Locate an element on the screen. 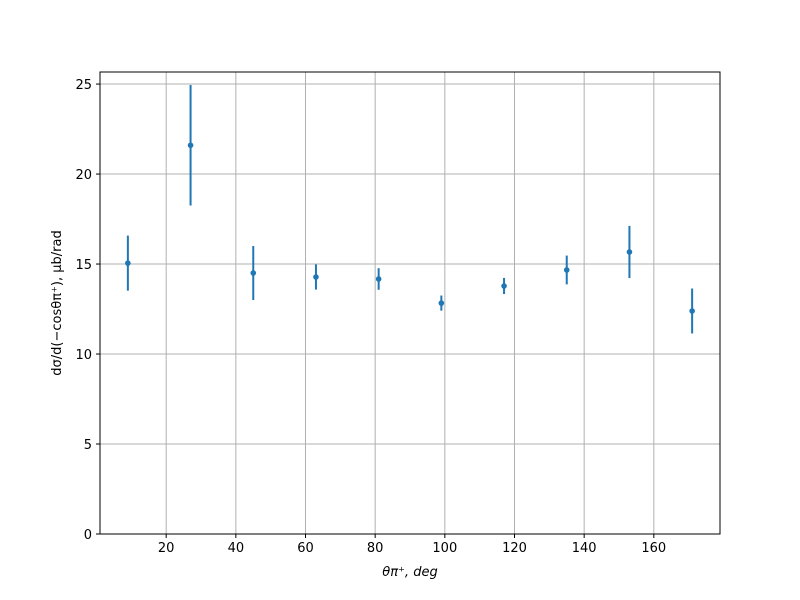 Image resolution: width=800 pixels, height=600 pixels. y-tick-label: 20 is located at coordinates (83, 175).